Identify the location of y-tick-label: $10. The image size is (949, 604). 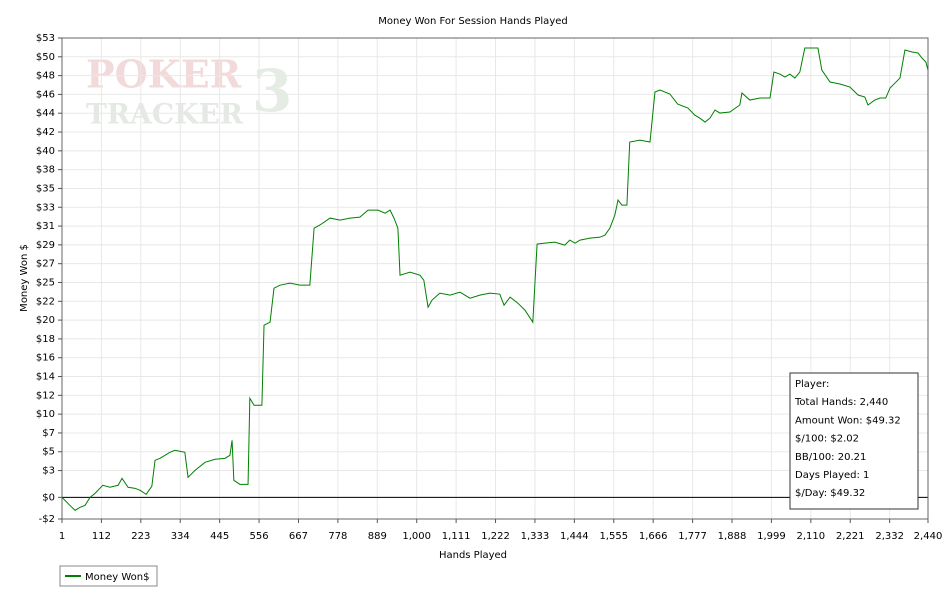
(45, 414).